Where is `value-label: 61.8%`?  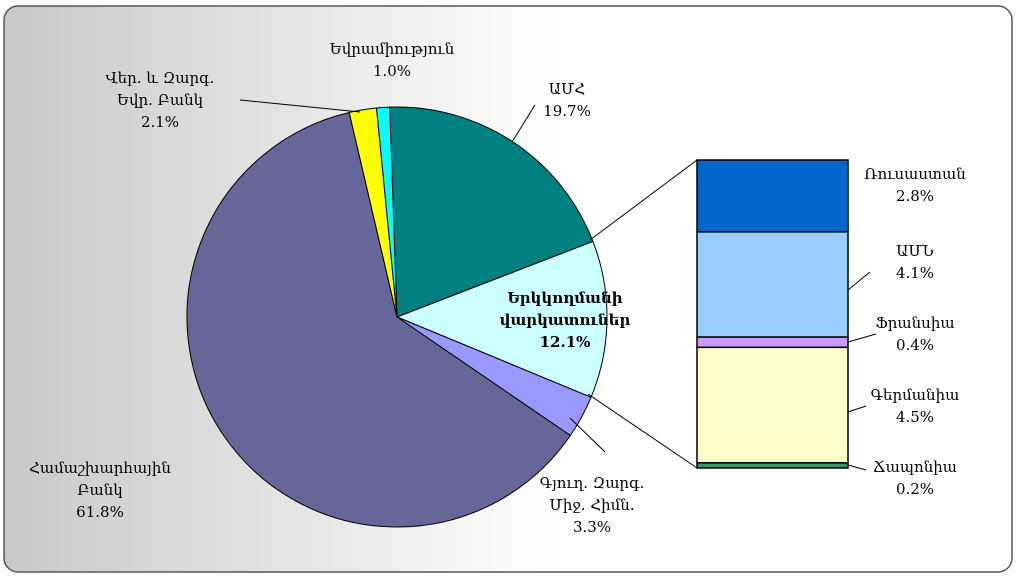
value-label: 61.8% is located at coordinates (100, 512).